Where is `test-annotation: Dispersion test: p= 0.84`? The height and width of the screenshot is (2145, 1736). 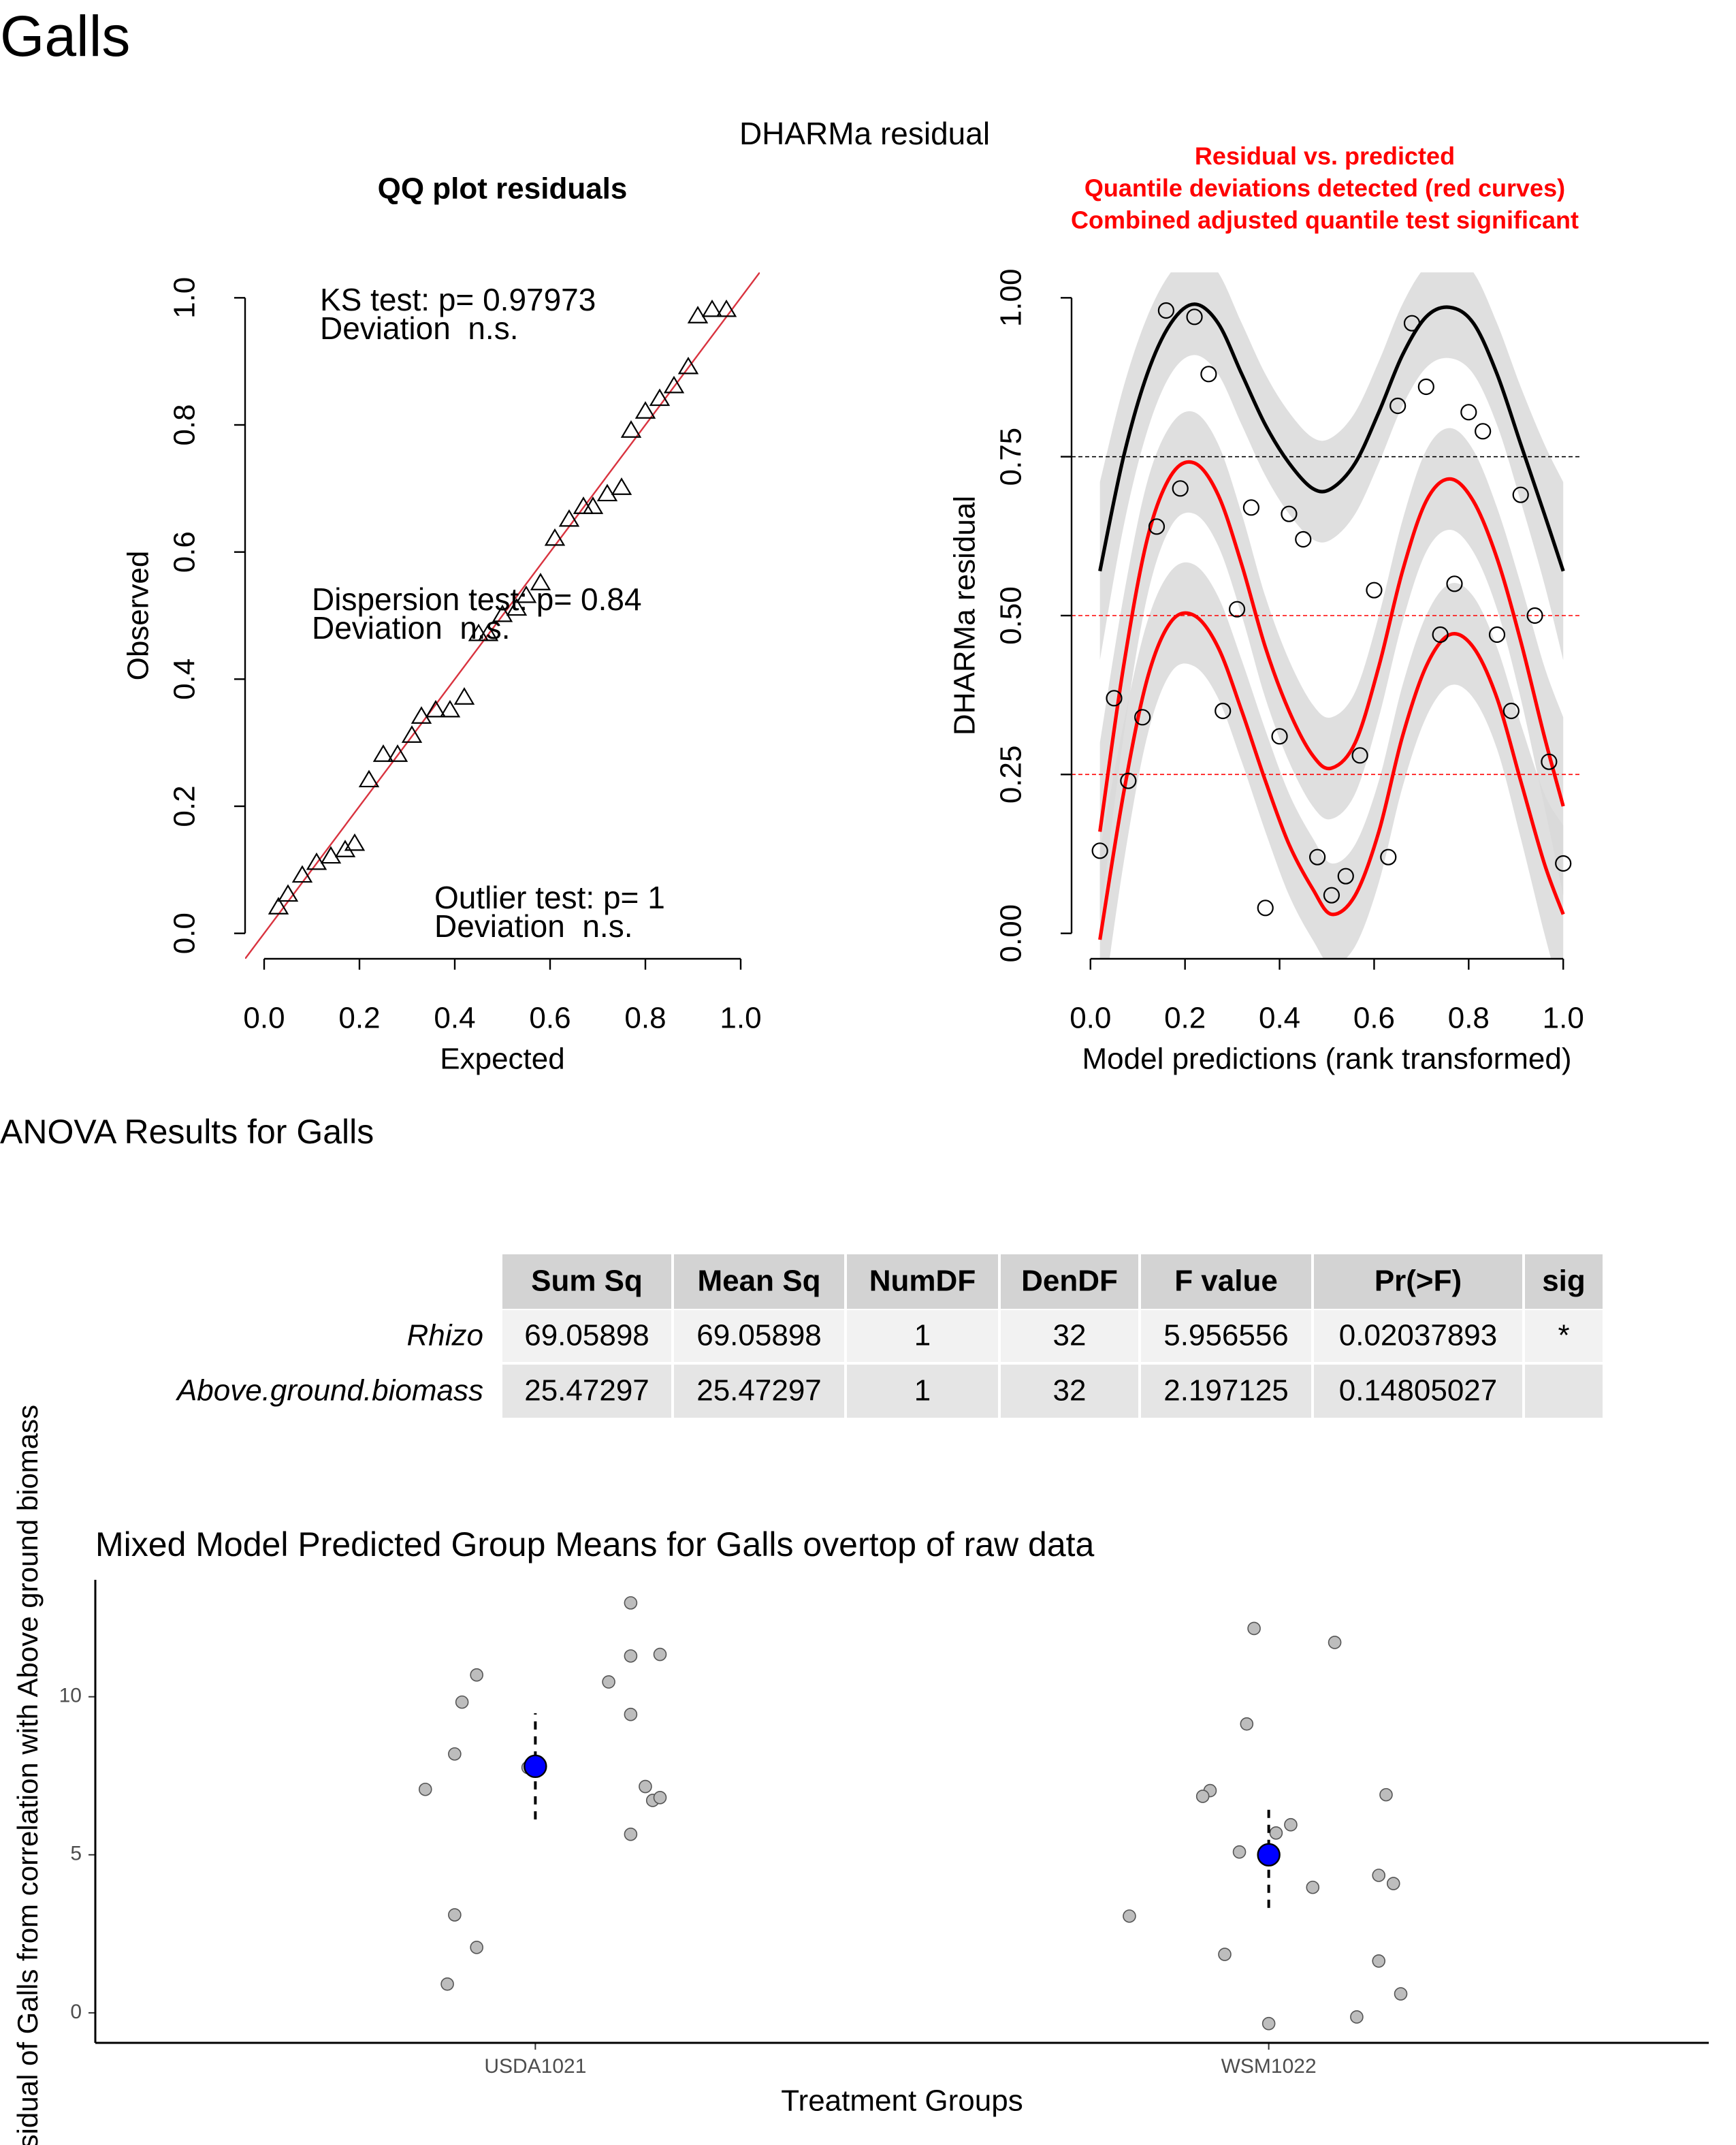
test-annotation: Dispersion test: p= 0.84 is located at coordinates (477, 599).